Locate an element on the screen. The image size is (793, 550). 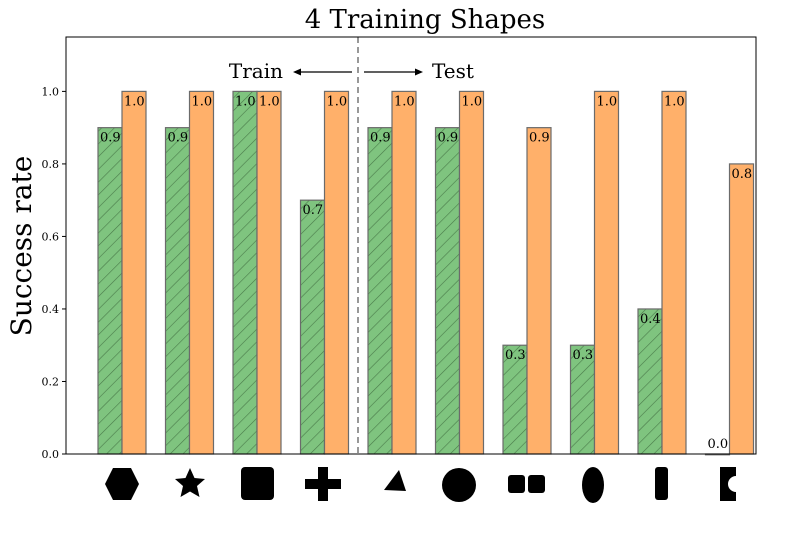
data-label-series-b-bar: 1.0 is located at coordinates (674, 101).